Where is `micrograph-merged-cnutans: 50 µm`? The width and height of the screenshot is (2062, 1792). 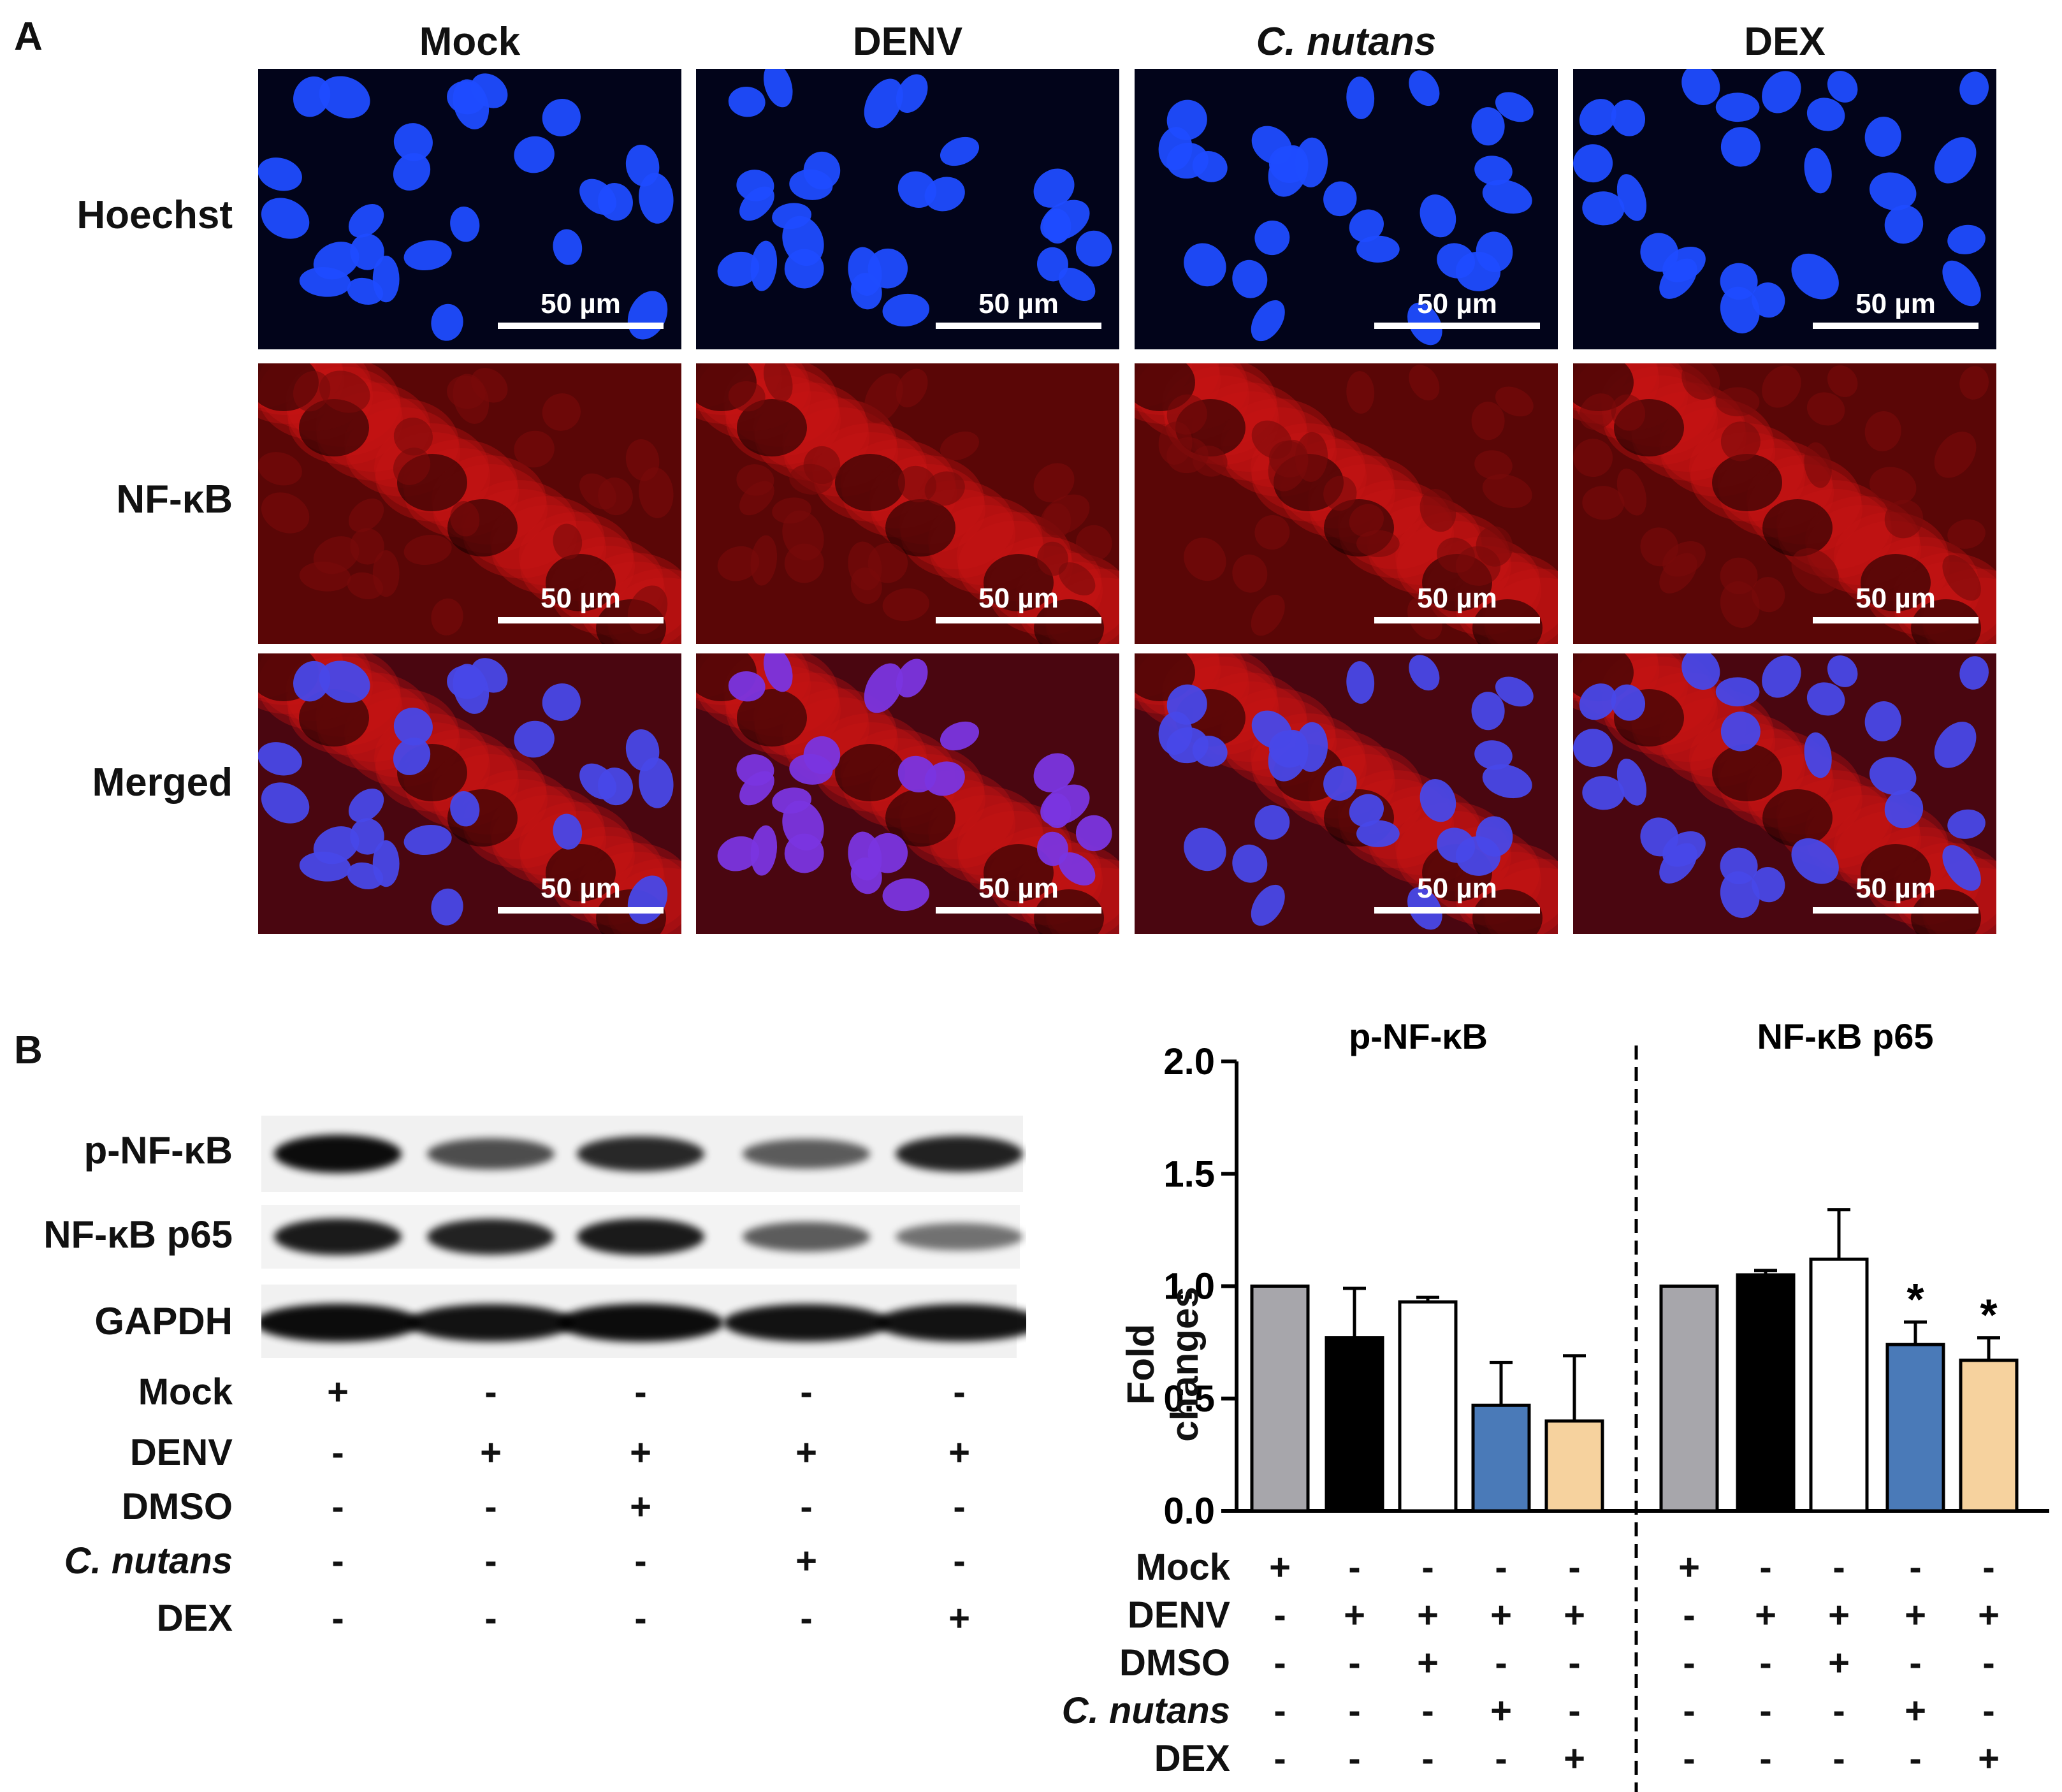
micrograph-merged-cnutans: 50 µm is located at coordinates (1346, 793).